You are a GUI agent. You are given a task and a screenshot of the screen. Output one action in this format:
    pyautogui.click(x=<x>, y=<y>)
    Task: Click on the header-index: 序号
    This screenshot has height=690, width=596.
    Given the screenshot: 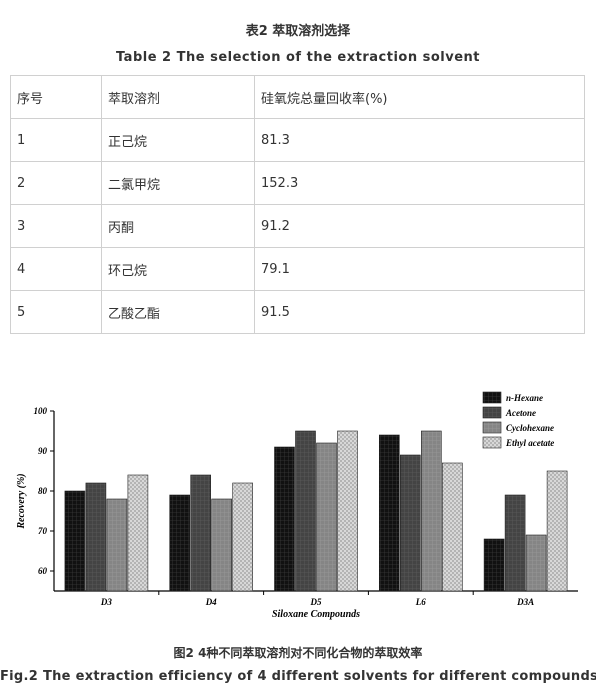 What is the action you would take?
    pyautogui.click(x=56, y=97)
    